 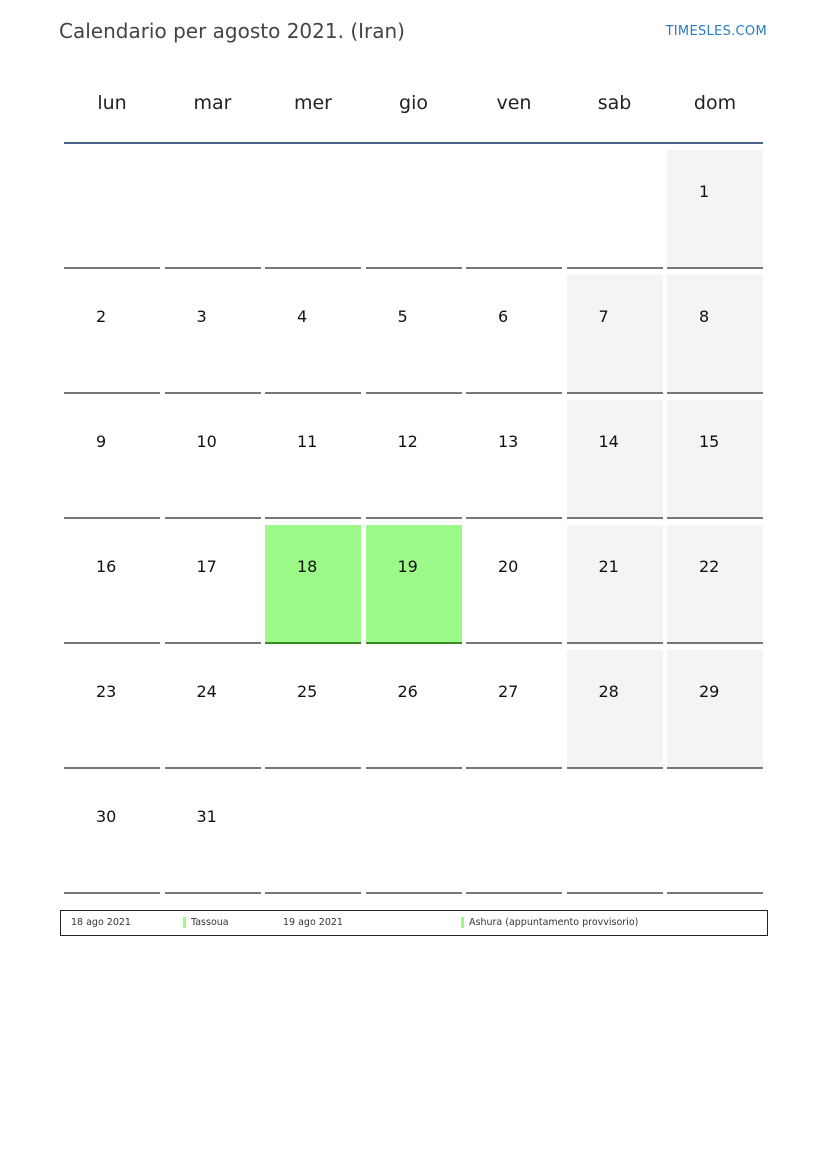 What do you see at coordinates (608, 566) in the screenshot?
I see `day-number: 21` at bounding box center [608, 566].